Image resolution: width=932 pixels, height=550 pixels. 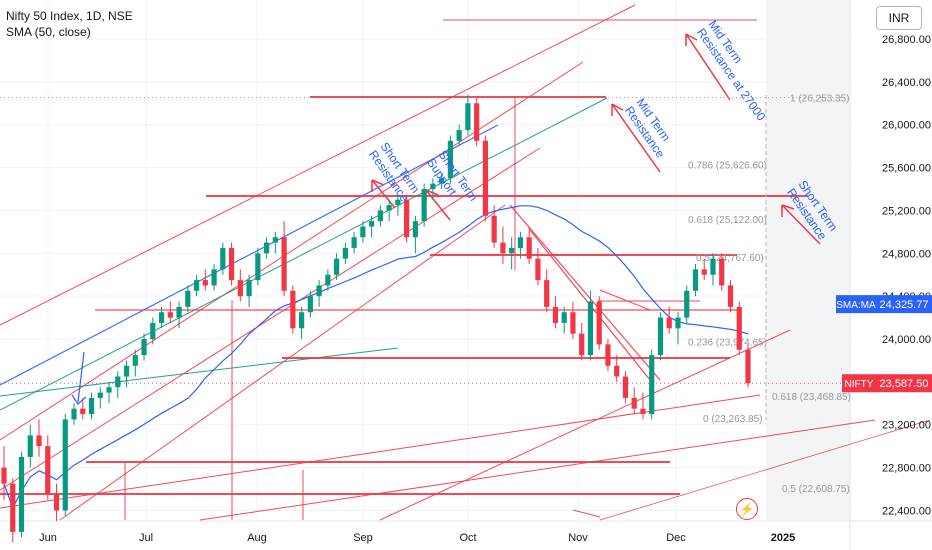 What do you see at coordinates (363, 538) in the screenshot?
I see `time-tick-label: Sep` at bounding box center [363, 538].